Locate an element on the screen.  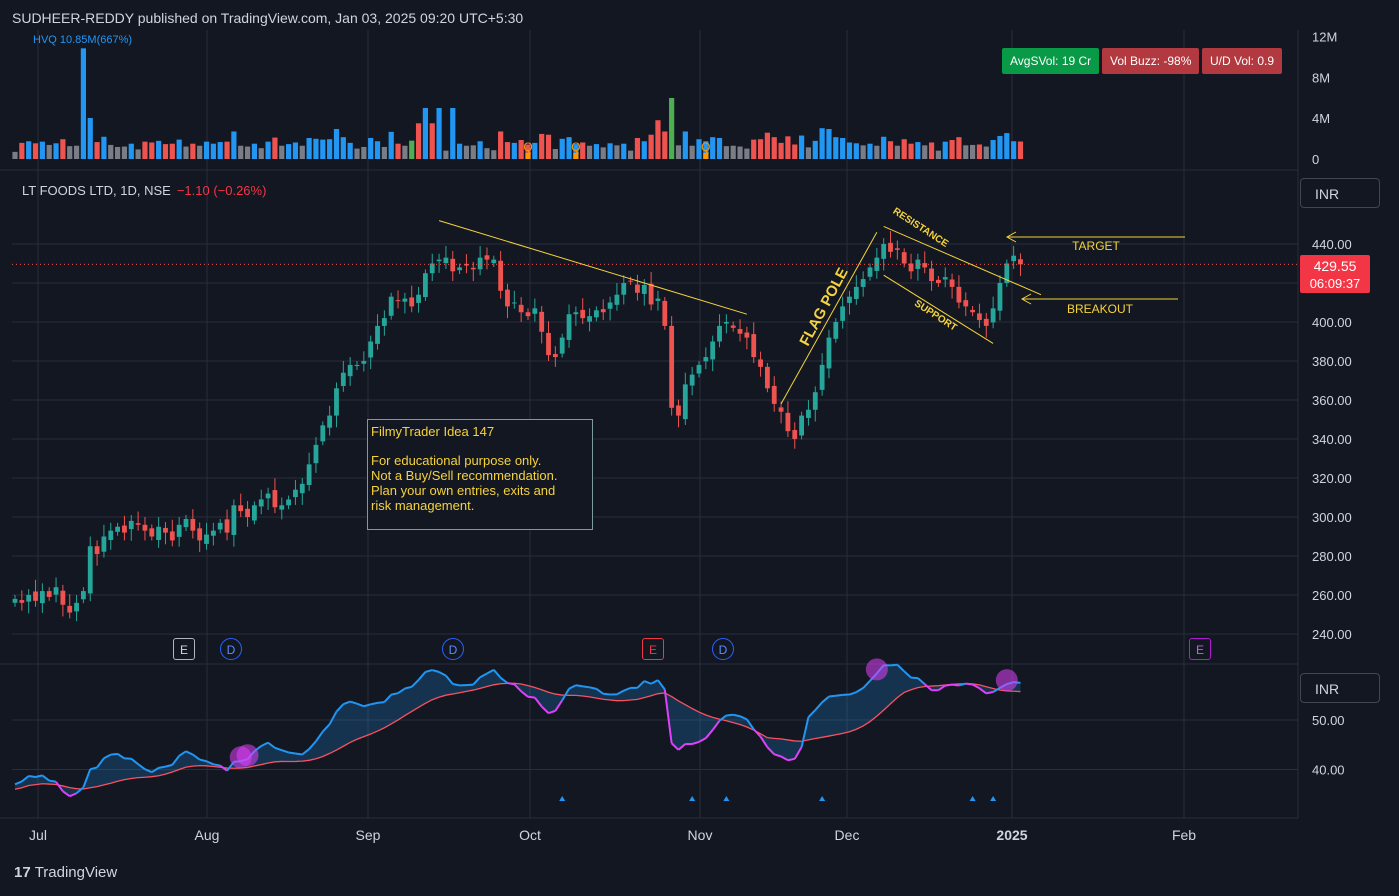
symbol-title: LT FOODS LTD, 1D, NSE is located at coordinates (96, 190).